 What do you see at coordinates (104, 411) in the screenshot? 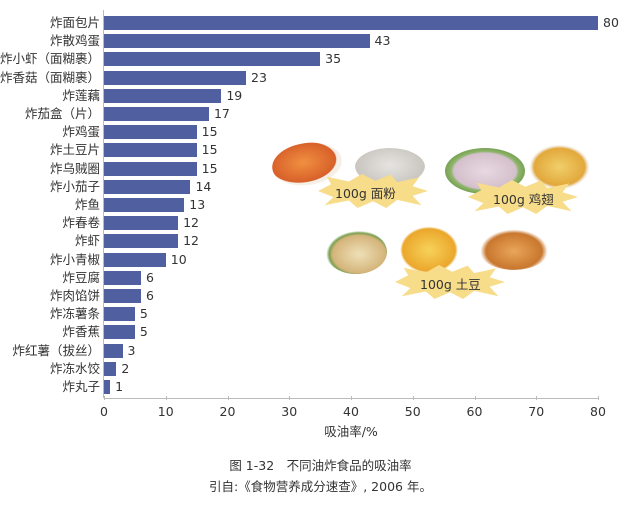
I see `x-tick-label: 0` at bounding box center [104, 411].